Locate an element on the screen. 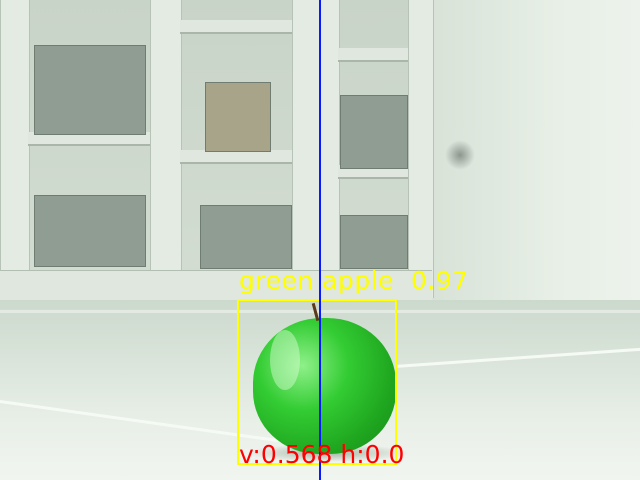  green-apple is located at coordinates (324, 386).